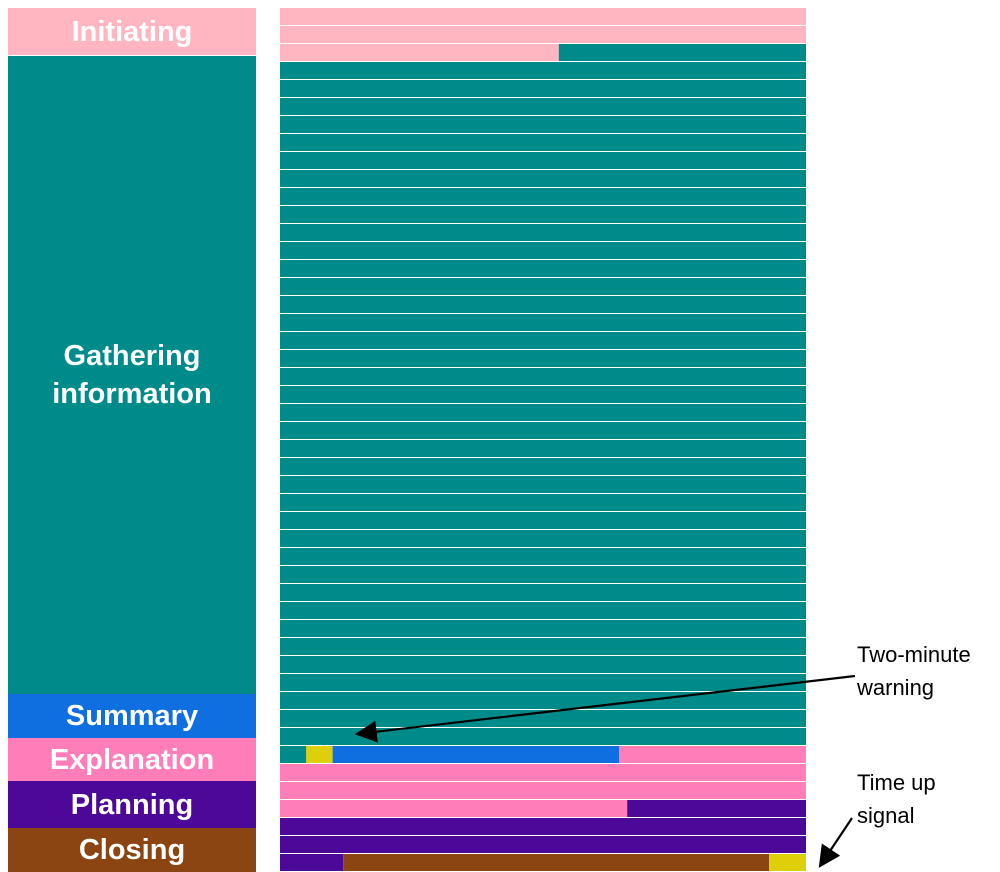 The image size is (1000, 872). I want to click on segment-closing, so click(556, 862).